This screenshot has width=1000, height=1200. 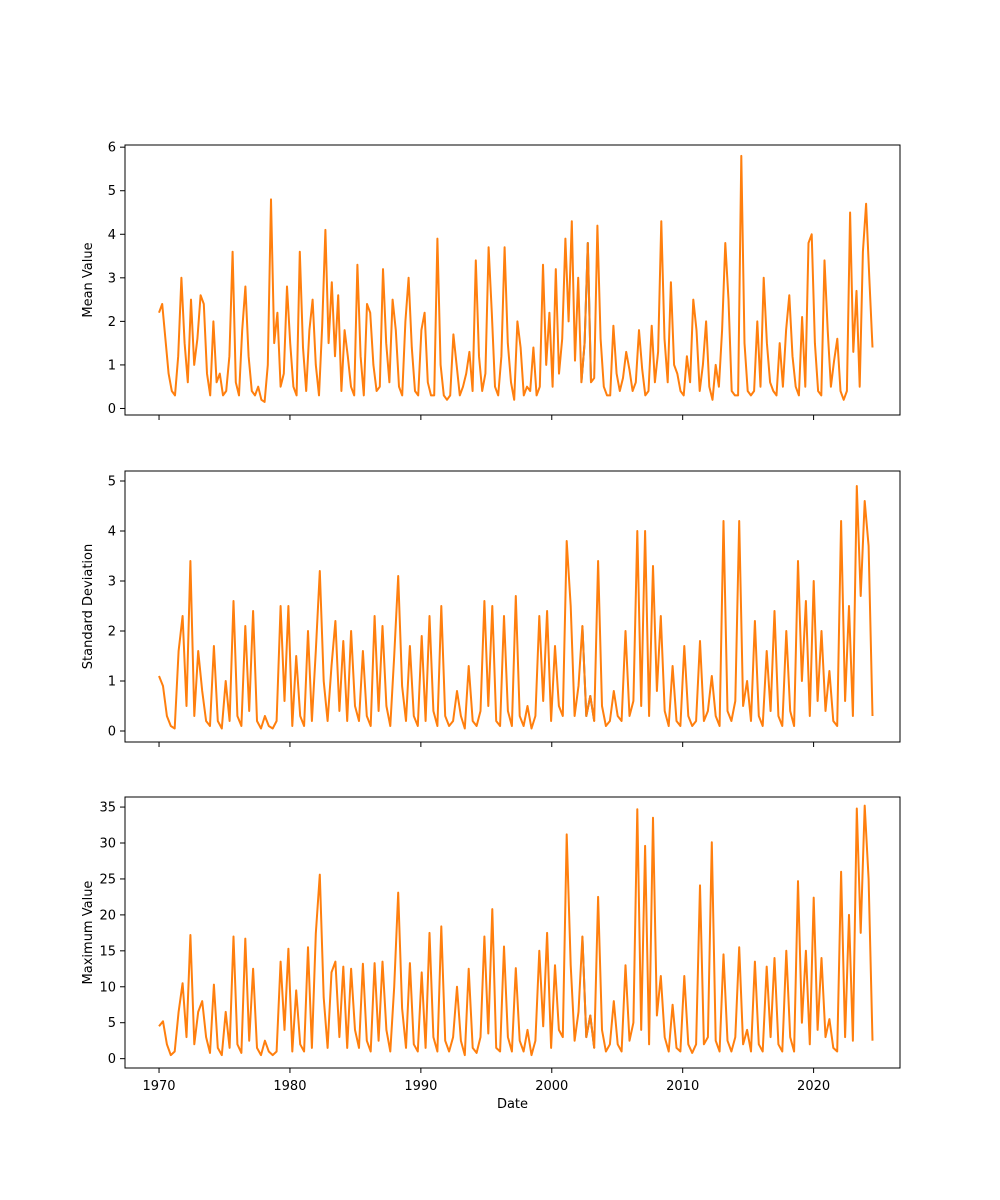 I want to click on y-tick-label: 35, so click(x=107, y=808).